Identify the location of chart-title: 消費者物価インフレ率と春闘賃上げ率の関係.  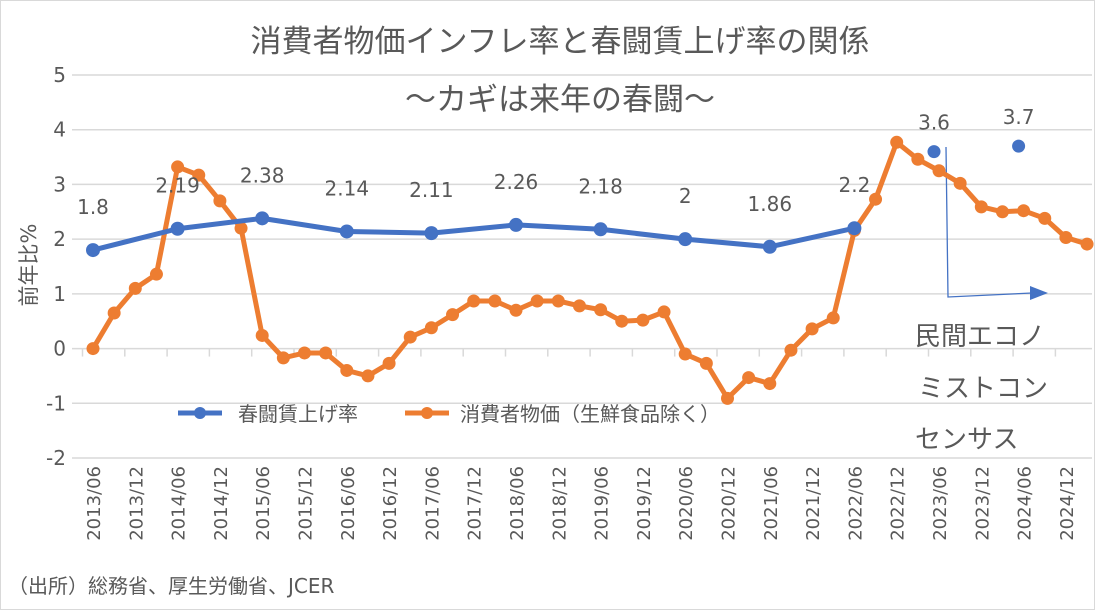
(559, 42).